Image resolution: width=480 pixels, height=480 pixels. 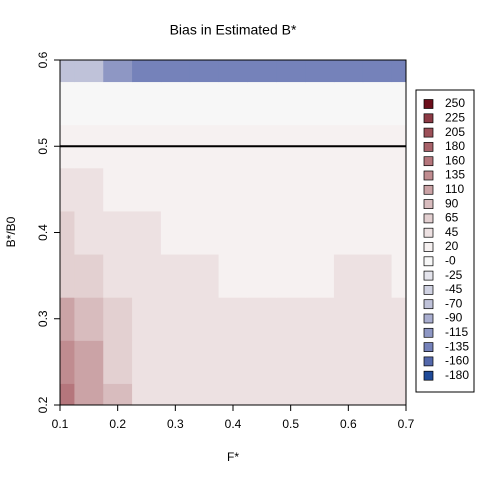 I want to click on legend-label: -90, so click(x=454, y=318).